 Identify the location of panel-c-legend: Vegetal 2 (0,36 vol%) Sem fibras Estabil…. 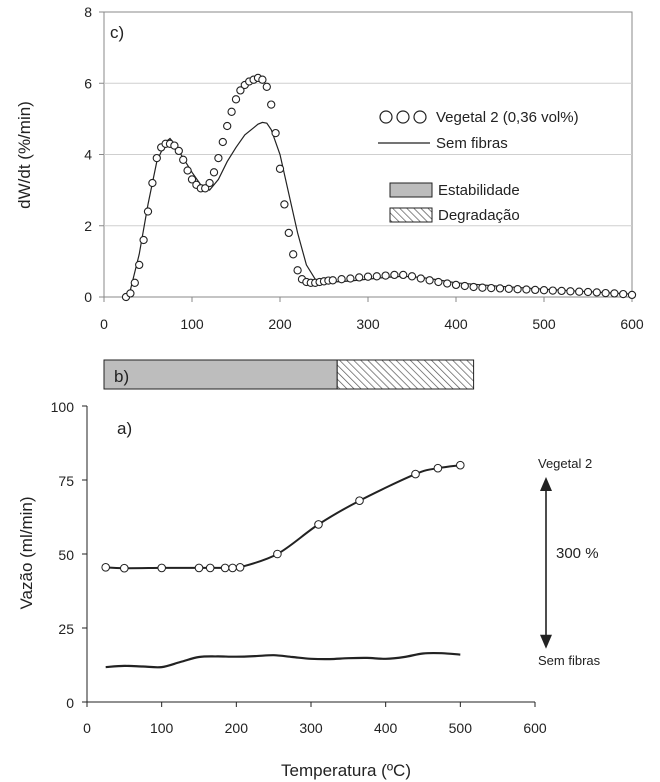
(478, 166).